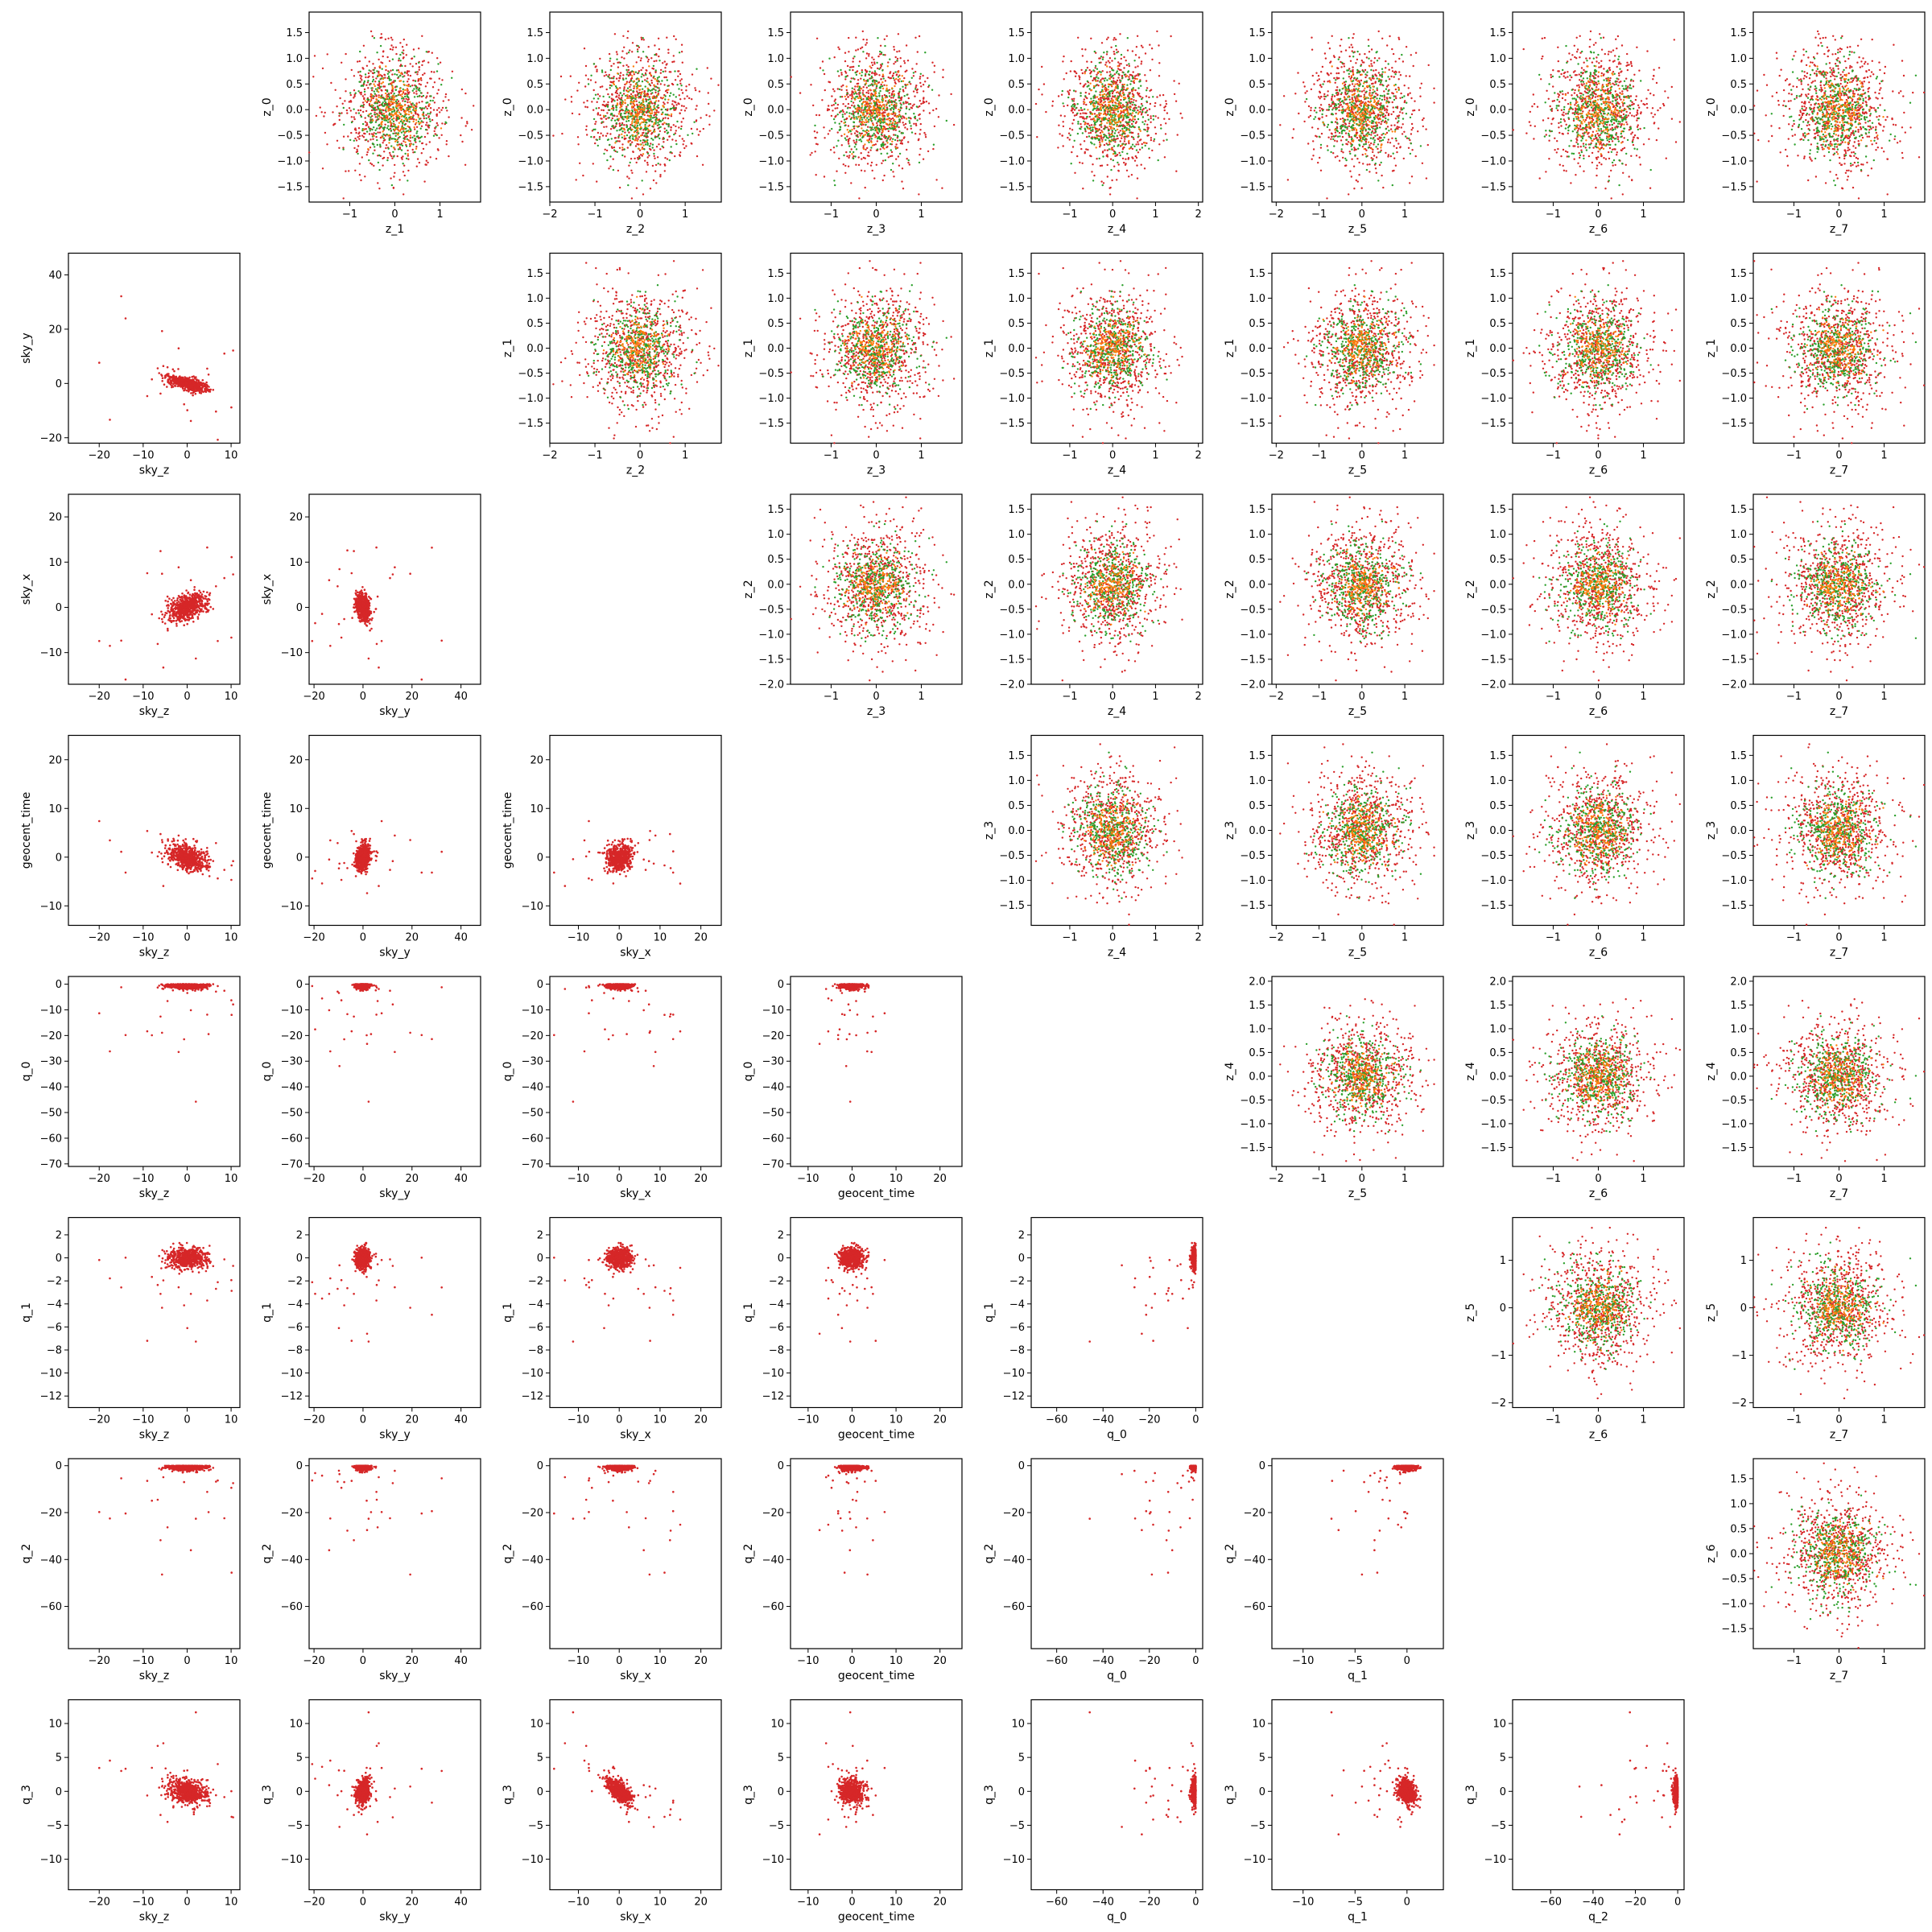 The image size is (1932, 1932). Describe the element at coordinates (371, 124) in the screenshot. I see `scatter-panel: −1 0 1−1.5−1.0−0.50.00.51.01.5z_1z_0` at that location.